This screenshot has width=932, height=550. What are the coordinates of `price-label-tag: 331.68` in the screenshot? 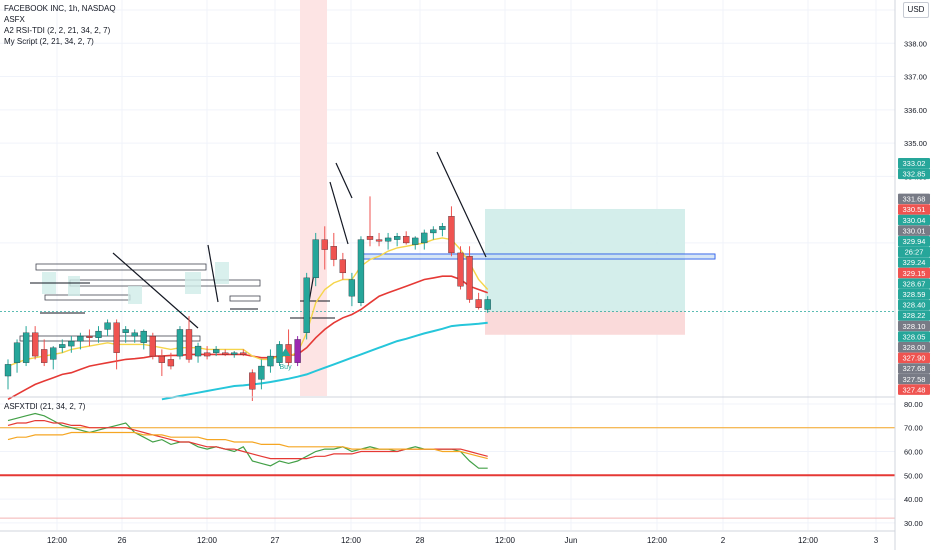 It's located at (914, 199).